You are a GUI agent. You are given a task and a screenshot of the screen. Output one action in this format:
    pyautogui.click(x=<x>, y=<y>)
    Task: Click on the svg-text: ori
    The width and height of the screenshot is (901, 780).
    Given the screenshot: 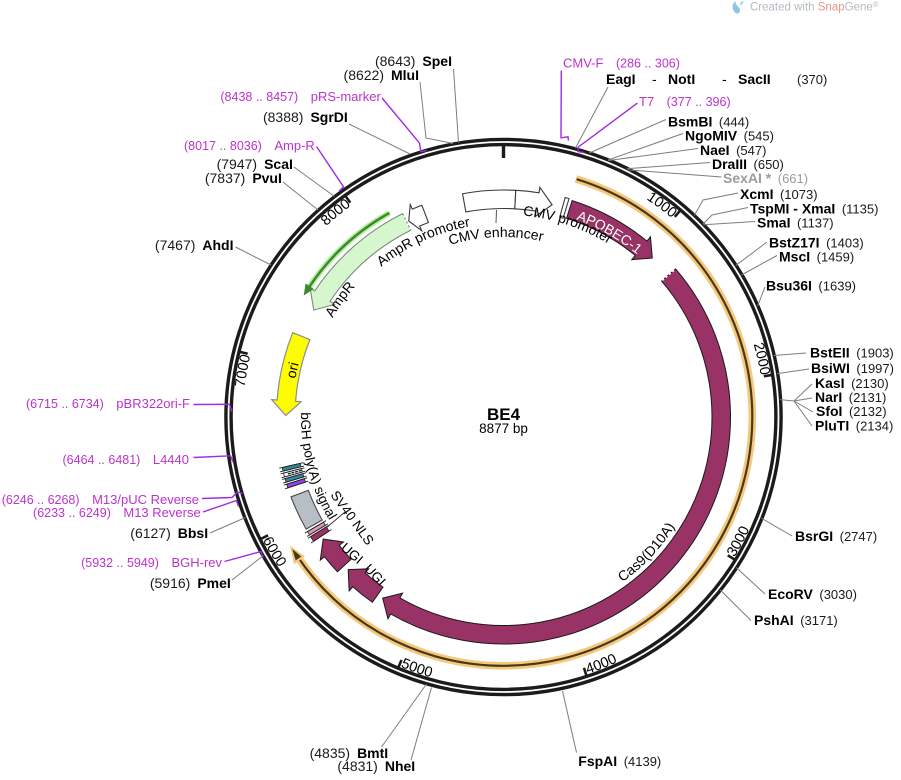 What is the action you would take?
    pyautogui.click(x=292, y=369)
    